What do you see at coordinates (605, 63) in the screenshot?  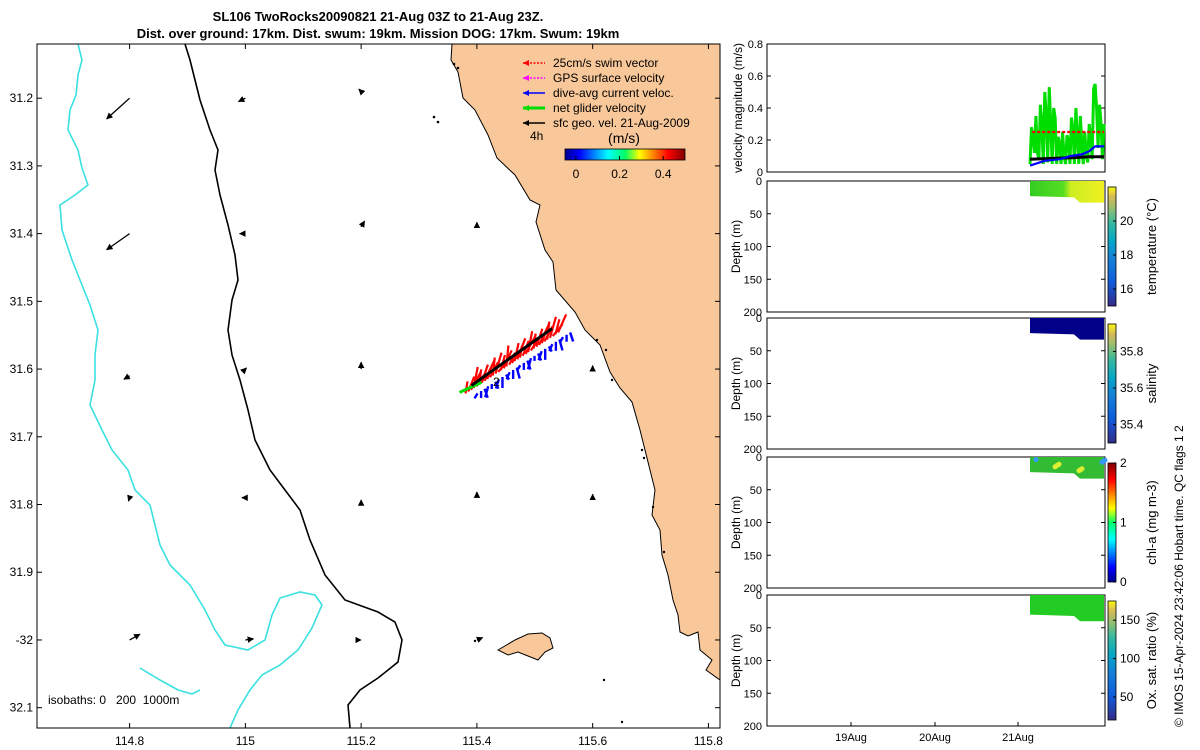 I see `legend-label: 25cm/s swim vector` at bounding box center [605, 63].